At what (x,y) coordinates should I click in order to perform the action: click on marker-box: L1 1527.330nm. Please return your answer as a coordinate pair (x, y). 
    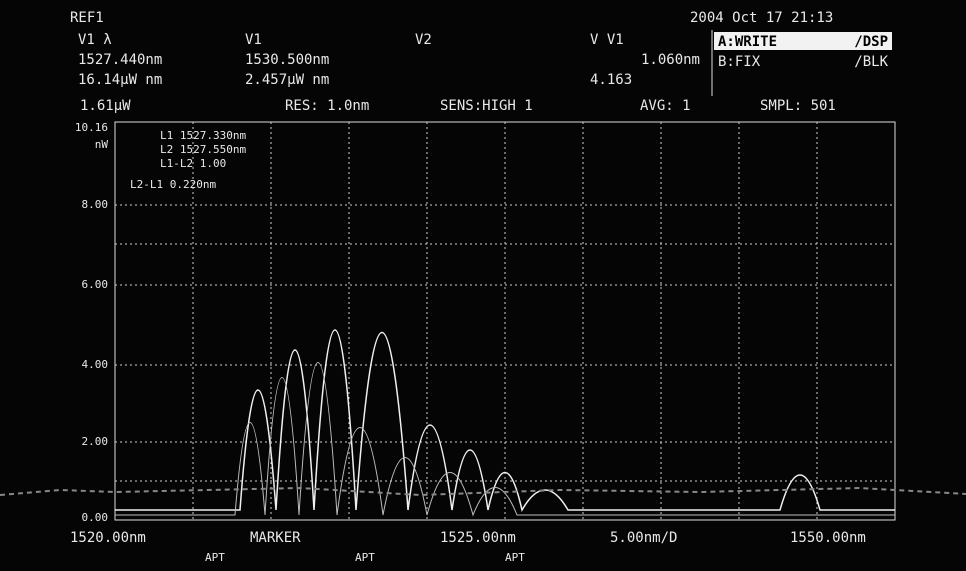
    Looking at the image, I should click on (203, 135).